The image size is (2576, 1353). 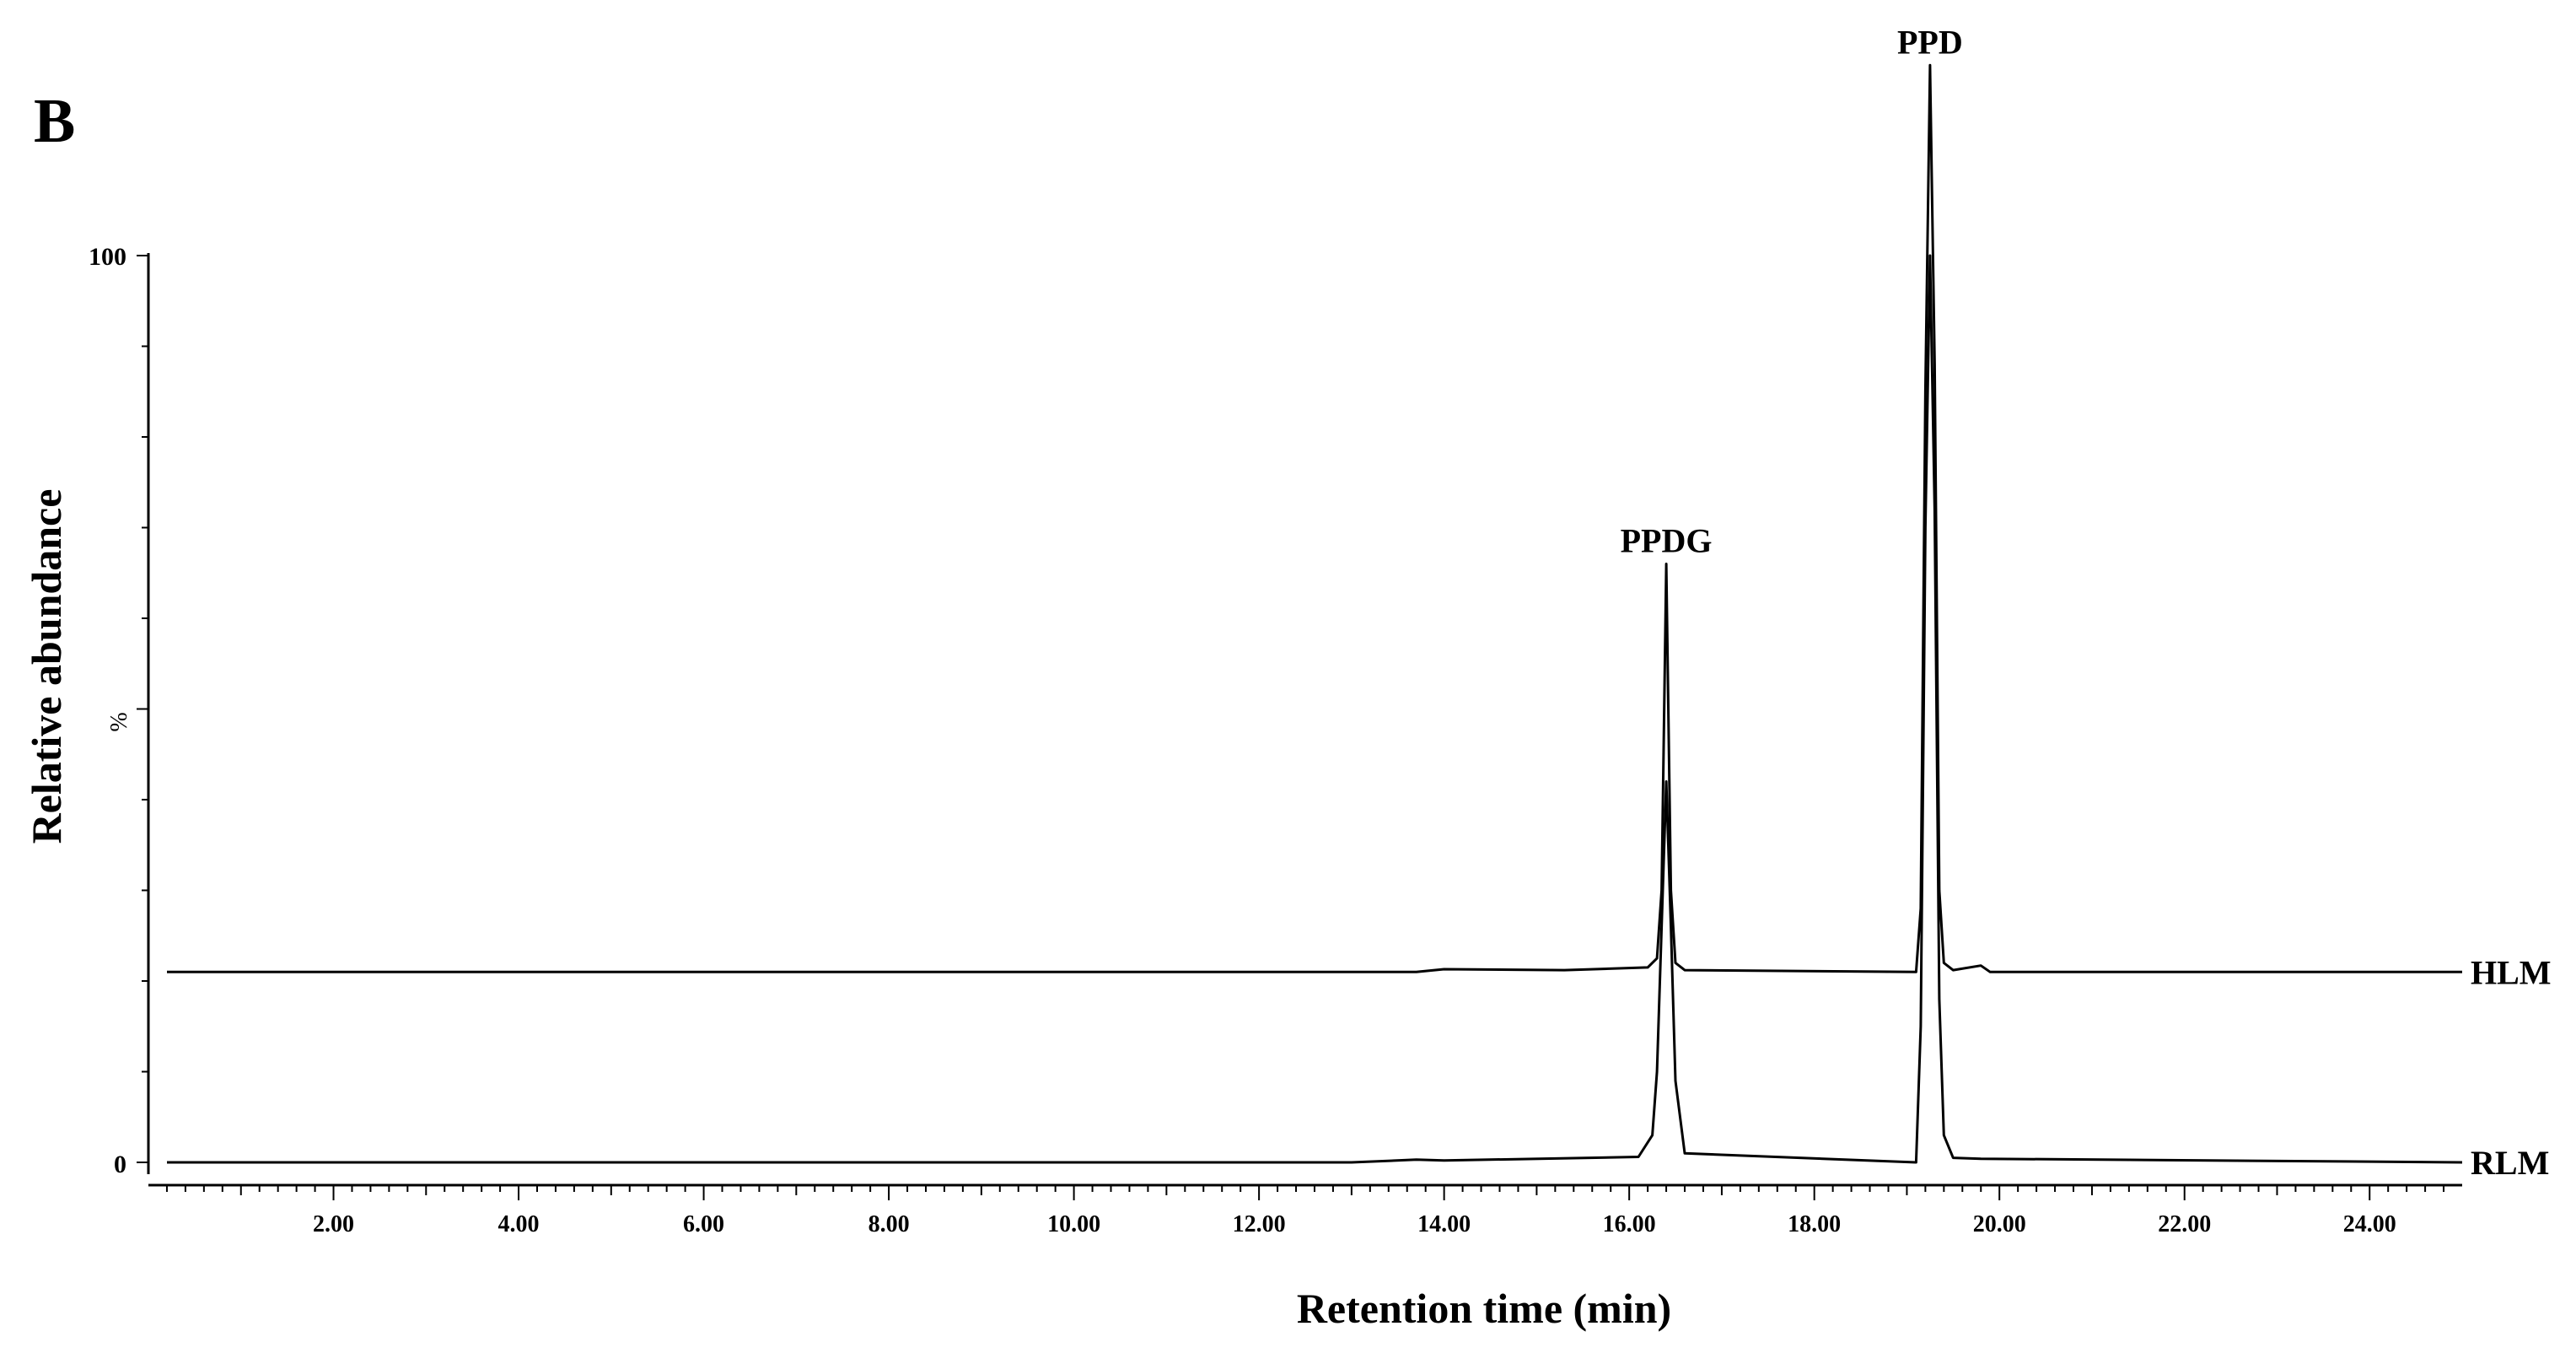 I want to click on peak-label-ppd: PPD, so click(x=1930, y=42).